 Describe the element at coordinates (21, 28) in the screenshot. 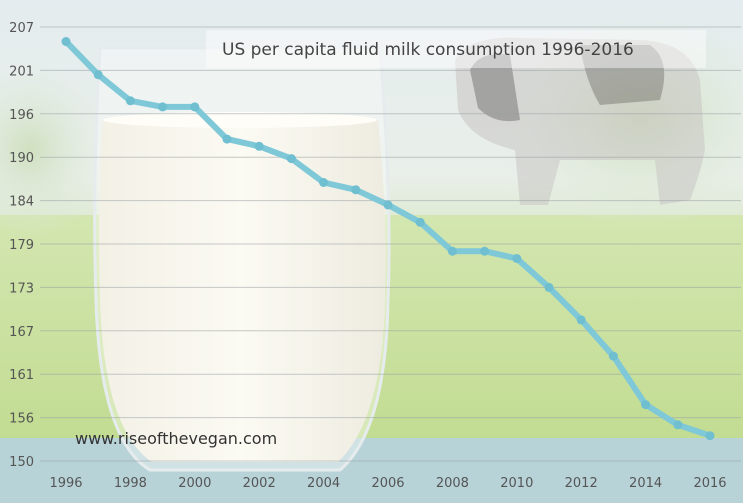

I see `y-tick-label: 207` at that location.